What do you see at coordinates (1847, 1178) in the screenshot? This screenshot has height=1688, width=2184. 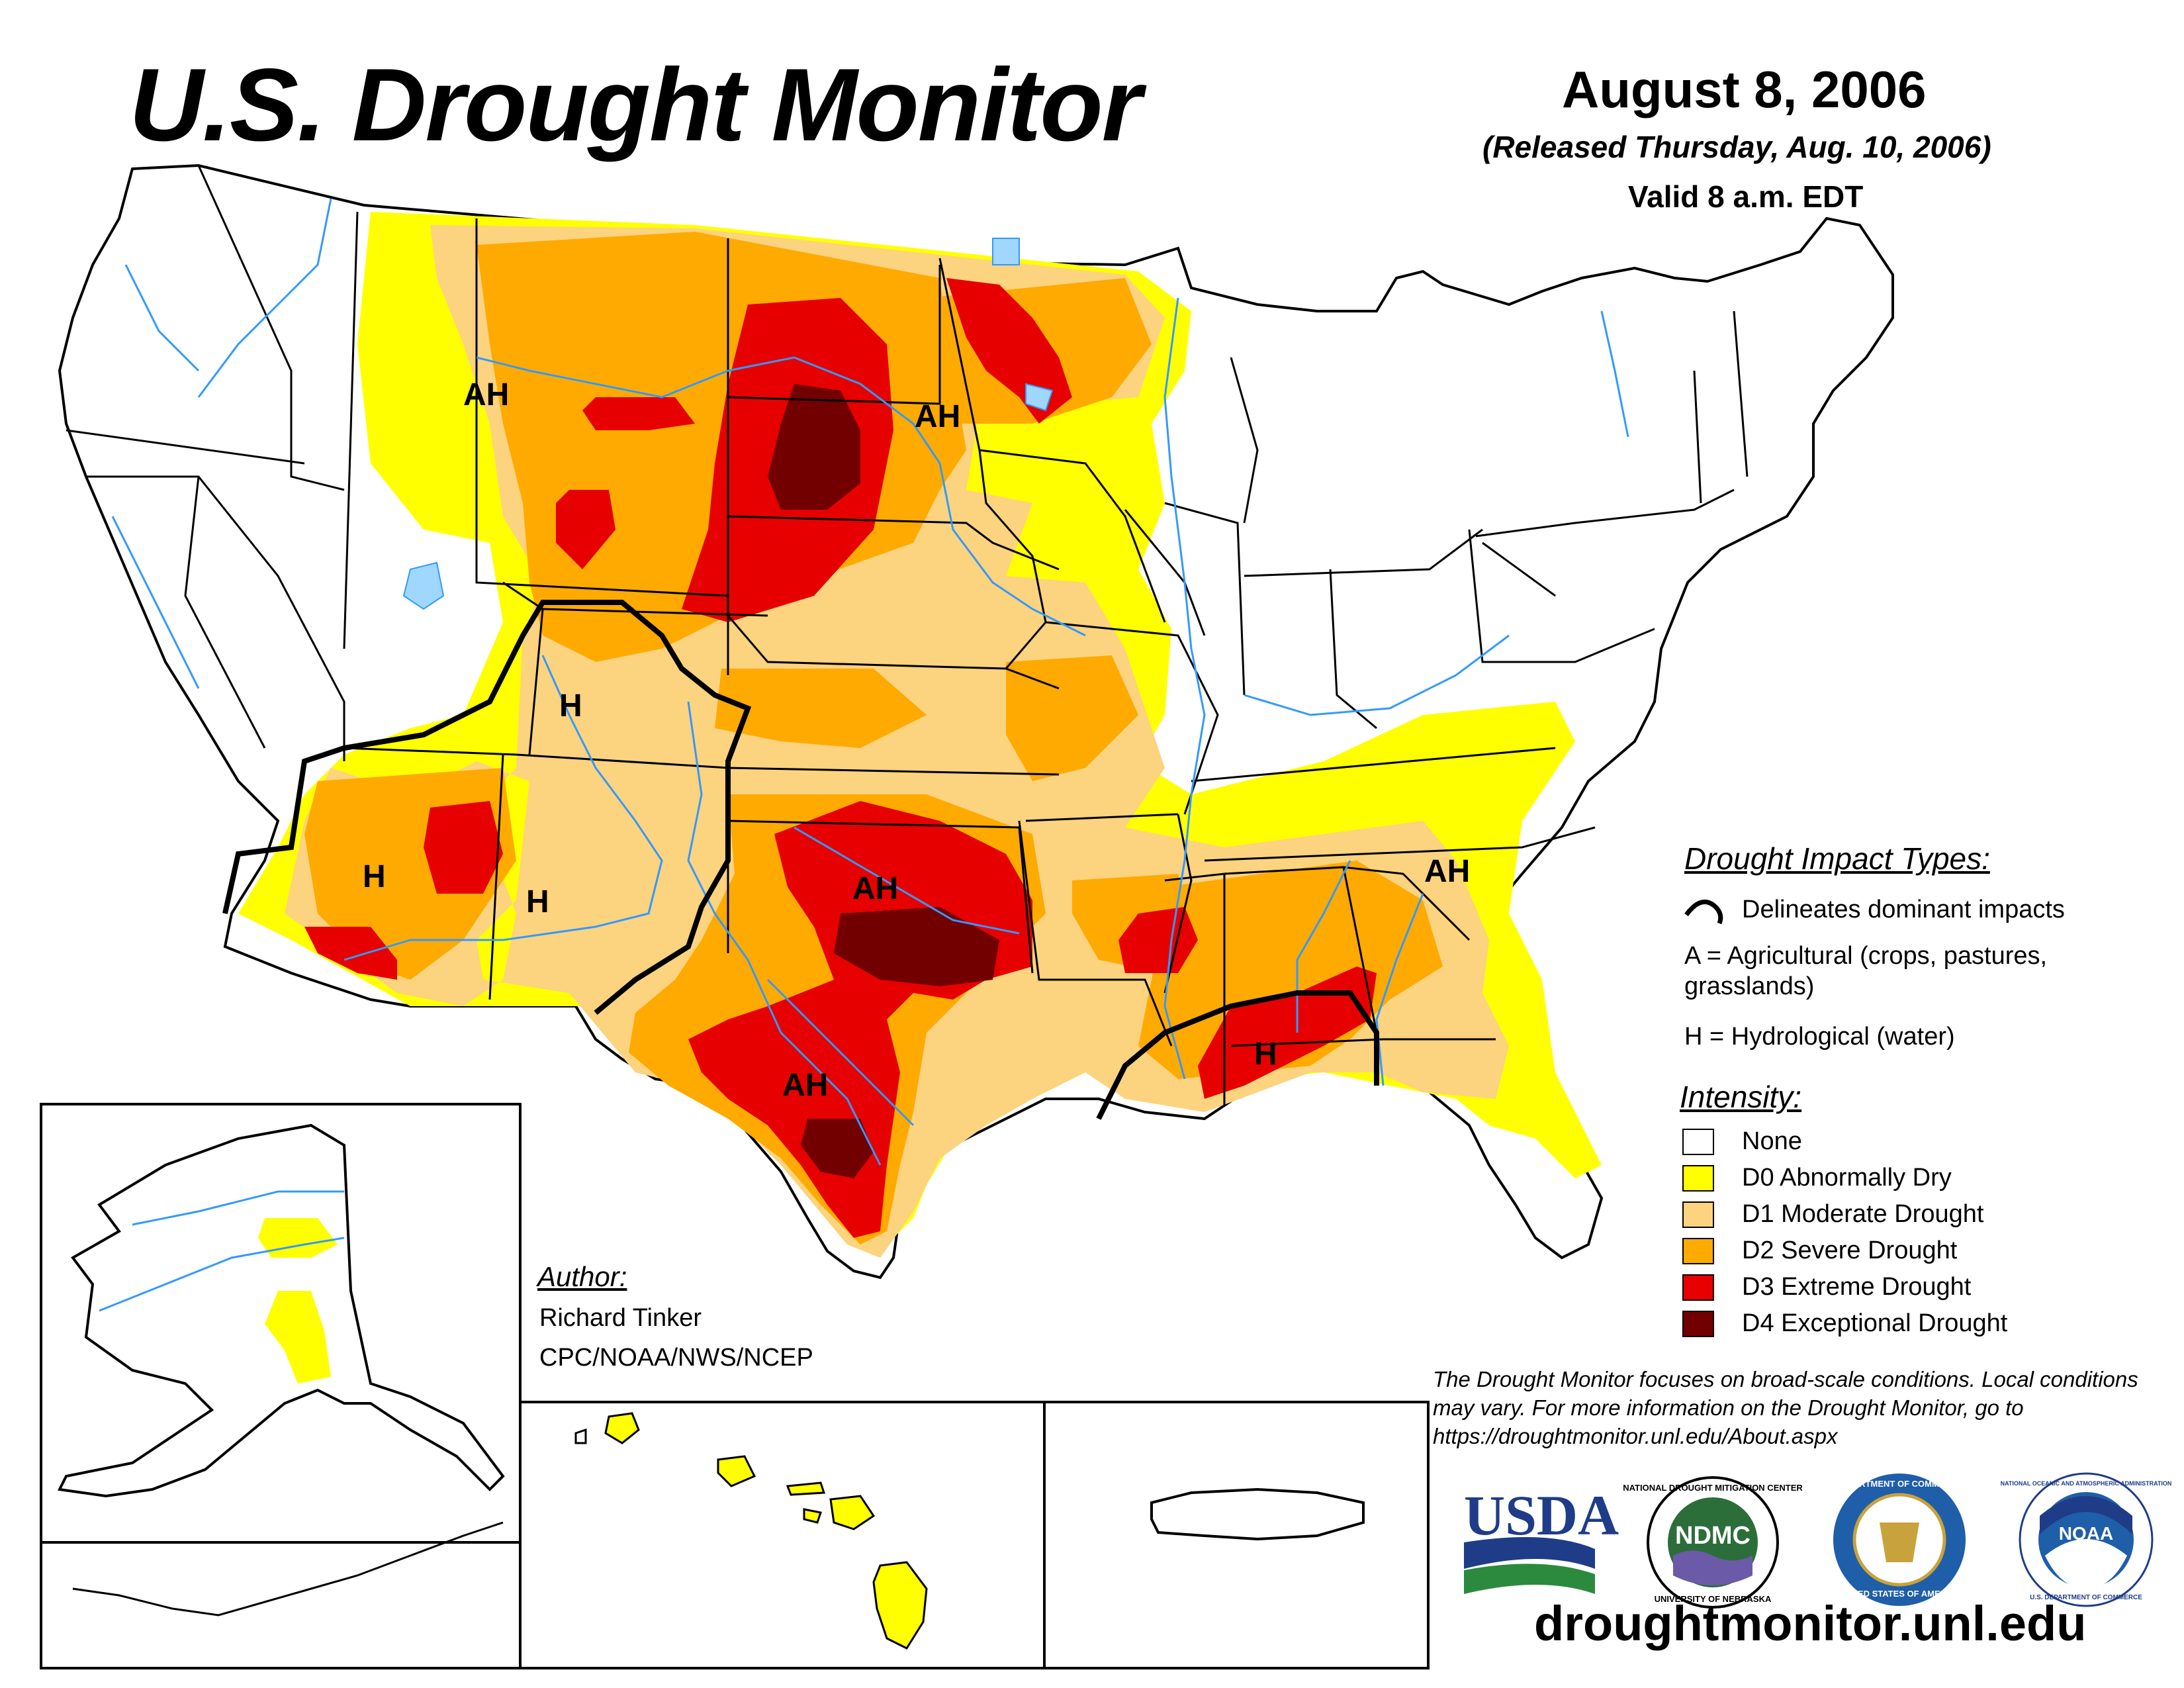 I see `intensity-label: D0 Abnormally Dry` at bounding box center [1847, 1178].